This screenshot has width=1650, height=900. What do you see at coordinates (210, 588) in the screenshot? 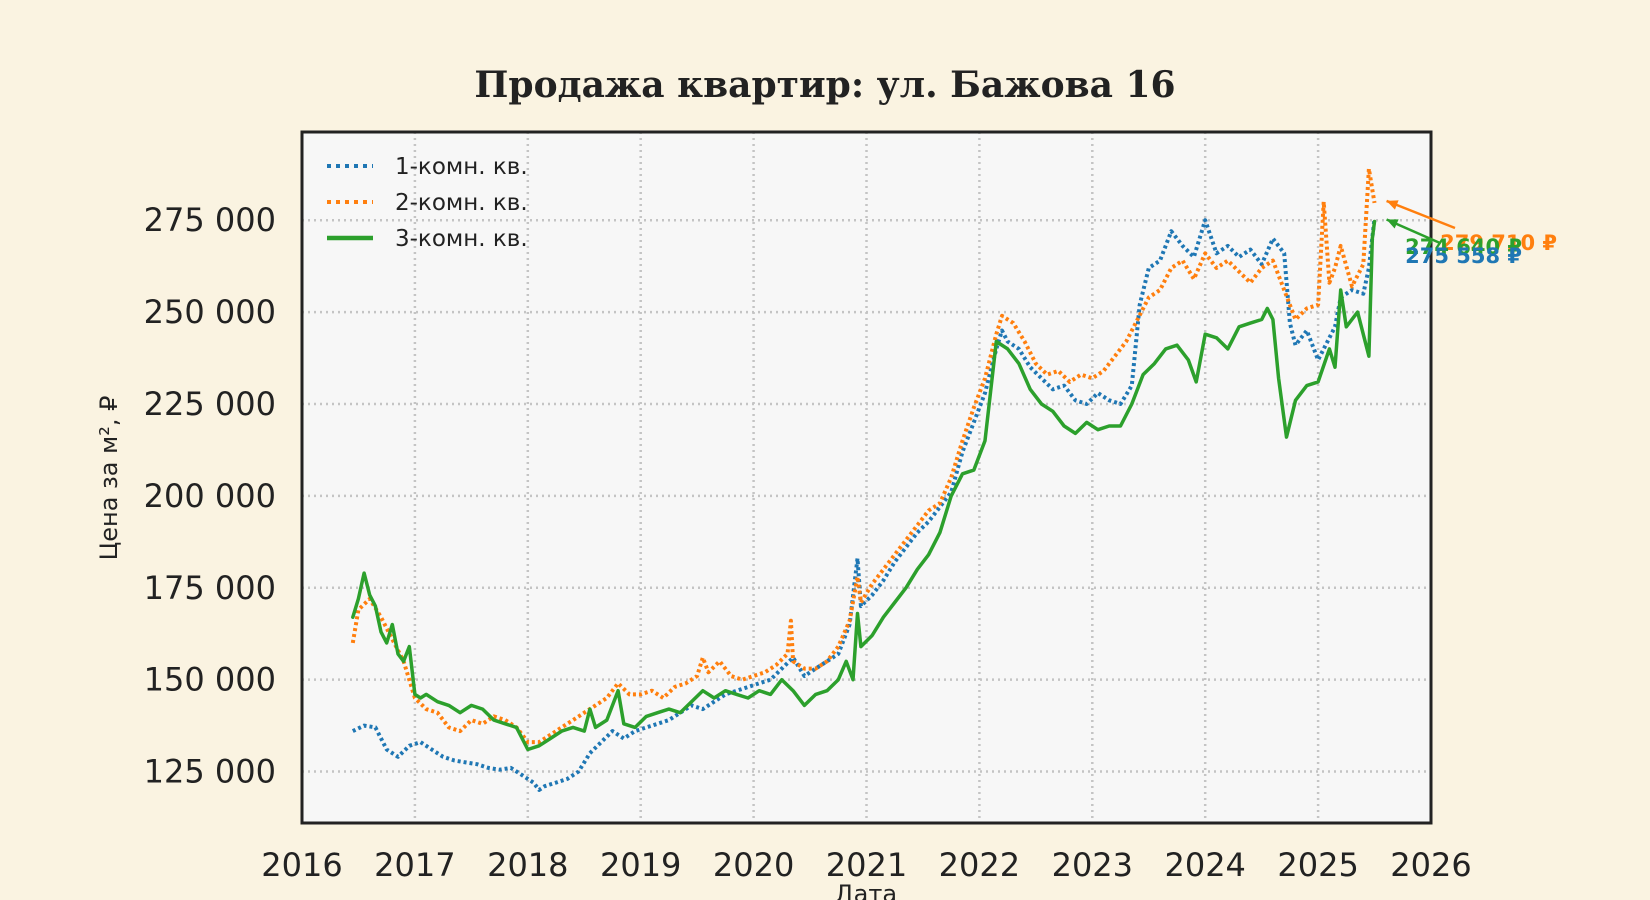
I see `y-tick-label: 175 000` at bounding box center [210, 588].